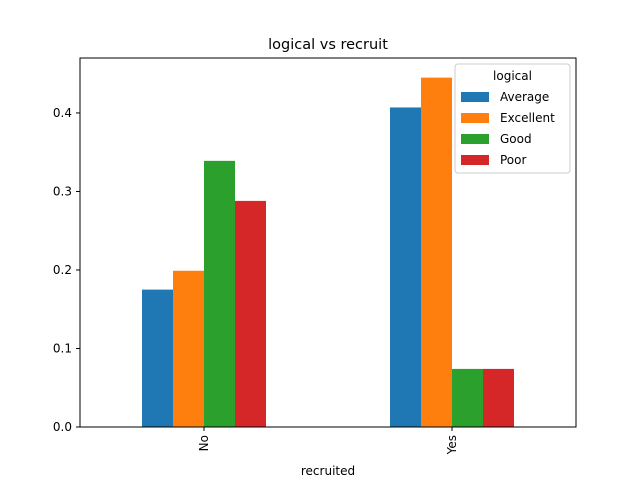  I want to click on legend-label-excellent: Excellent, so click(527, 118).